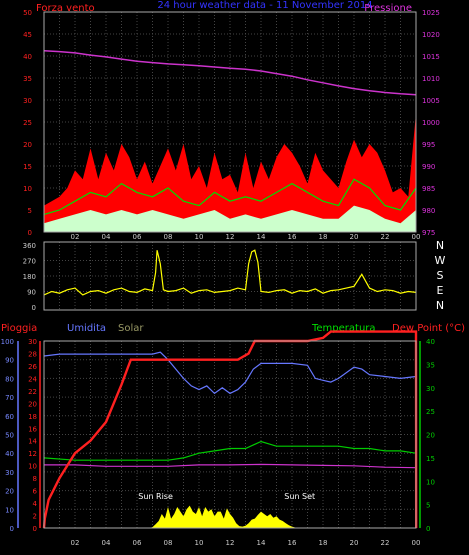 Image resolution: width=469 pixels, height=555 pixels. Describe the element at coordinates (246, 237) in the screenshot. I see `chart1-x-ticks: 02 04 06 08 10 12 14 16 18 20 22 00` at that location.